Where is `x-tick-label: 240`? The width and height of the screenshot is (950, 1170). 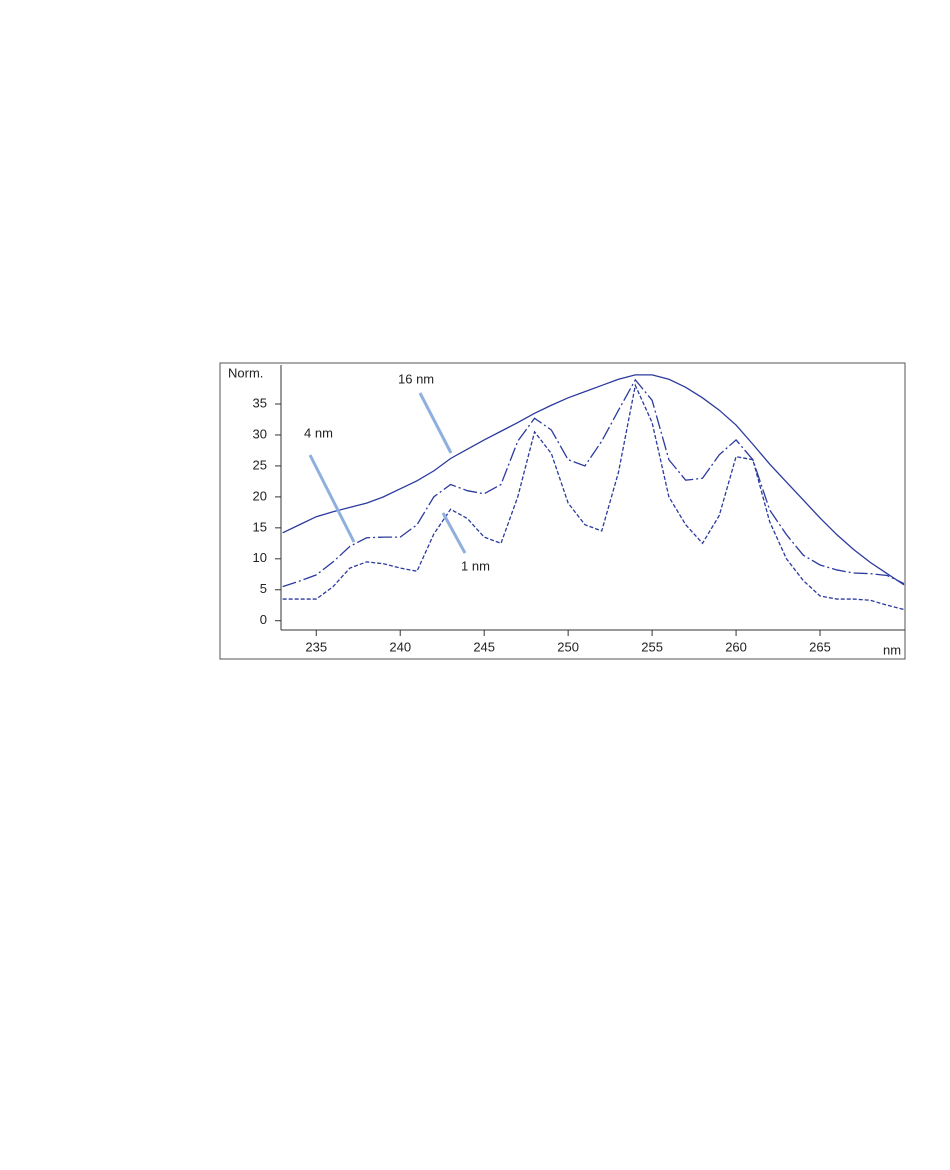 x-tick-label: 240 is located at coordinates (400, 646).